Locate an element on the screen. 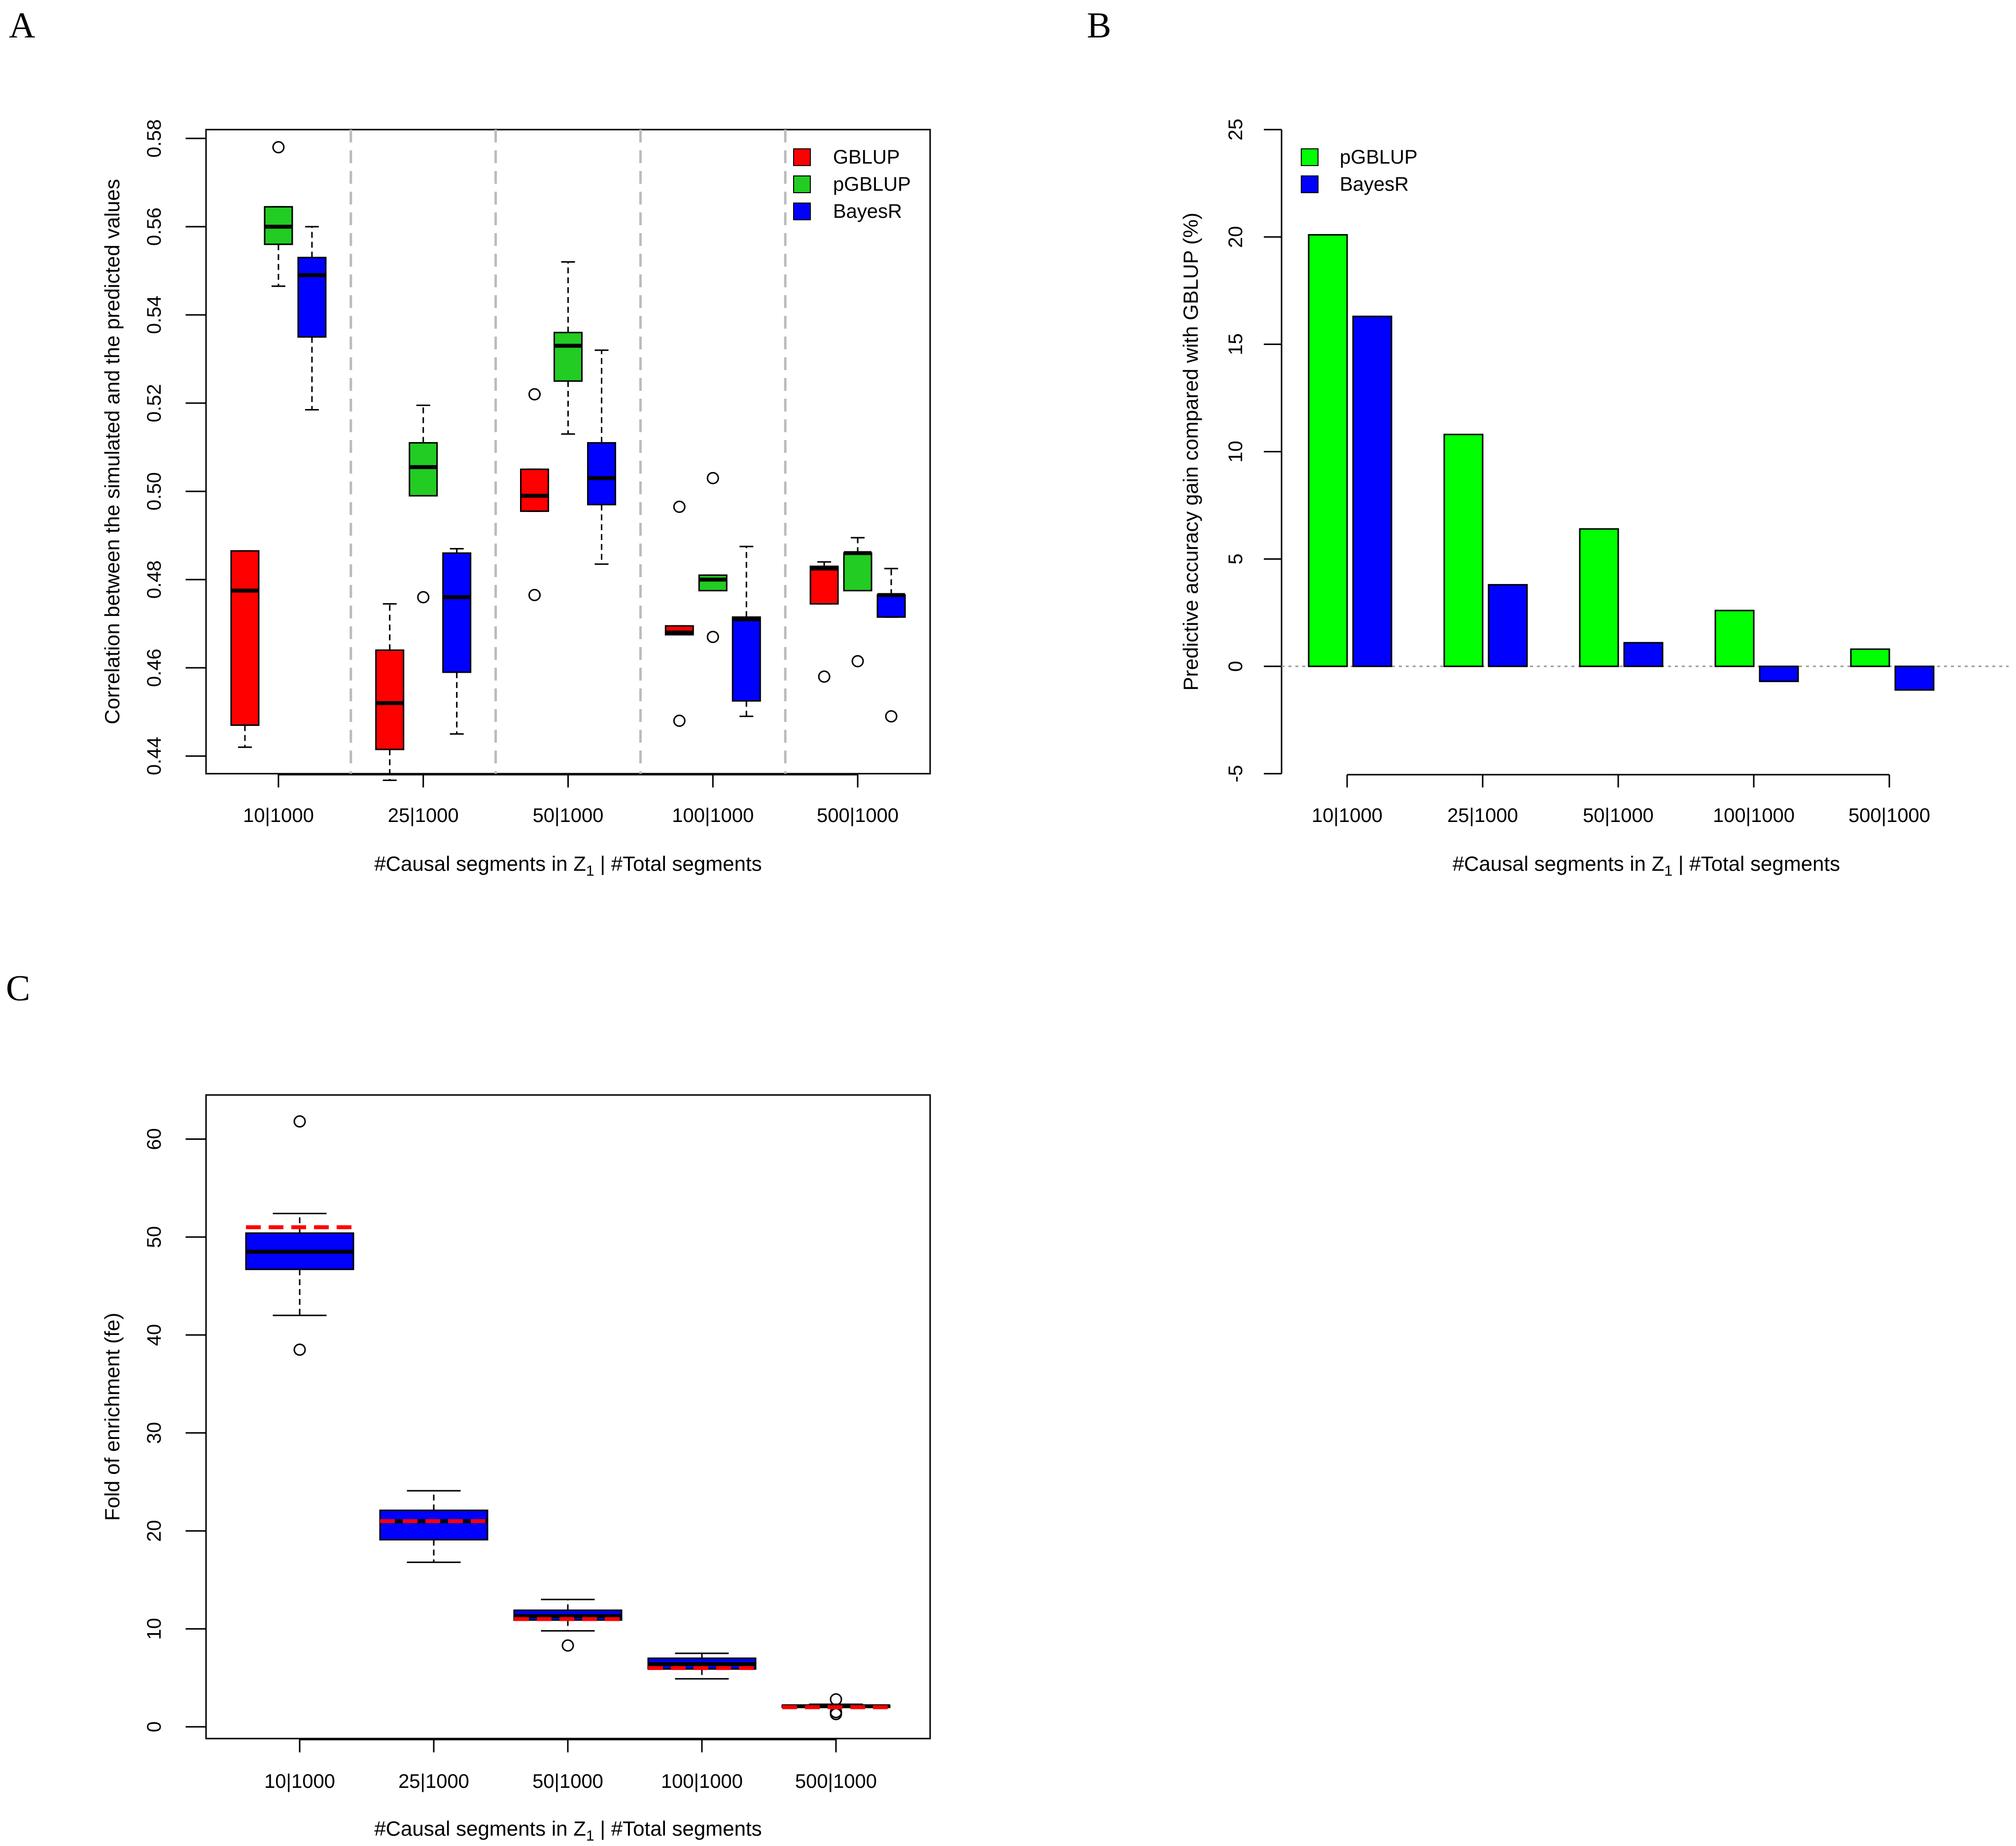 The image size is (2016, 1846). y-axis-title: Fold of enrichment (fe) is located at coordinates (113, 1417).